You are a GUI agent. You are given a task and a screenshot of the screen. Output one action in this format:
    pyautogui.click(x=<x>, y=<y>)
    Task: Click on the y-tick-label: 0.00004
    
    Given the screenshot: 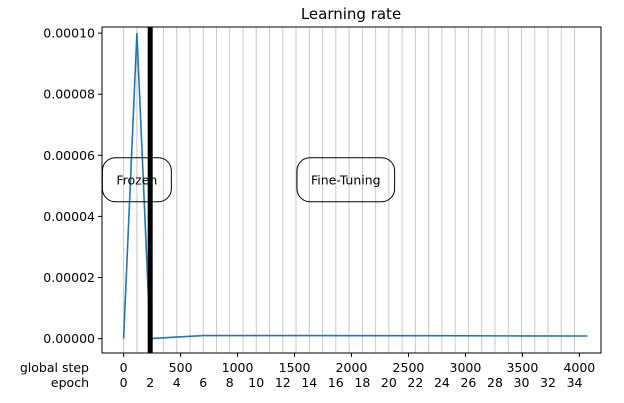 What is the action you would take?
    pyautogui.click(x=69, y=216)
    